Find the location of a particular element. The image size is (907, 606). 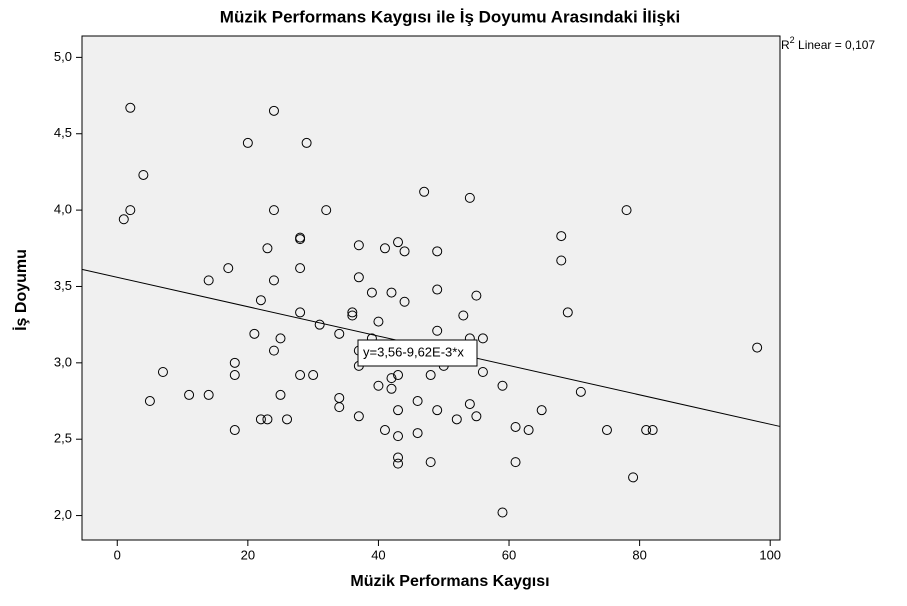

fit-label-box is located at coordinates (417, 353).